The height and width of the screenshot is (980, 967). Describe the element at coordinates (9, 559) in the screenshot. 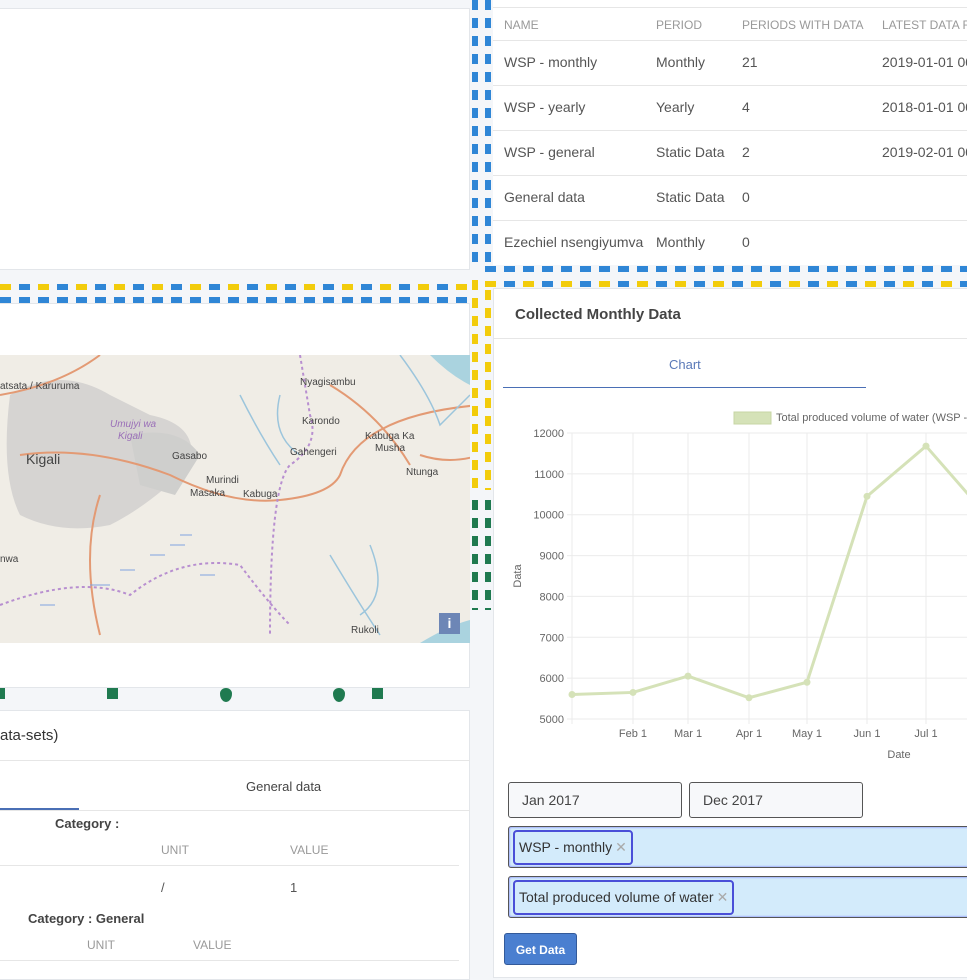

I see `map-label: nwa` at that location.